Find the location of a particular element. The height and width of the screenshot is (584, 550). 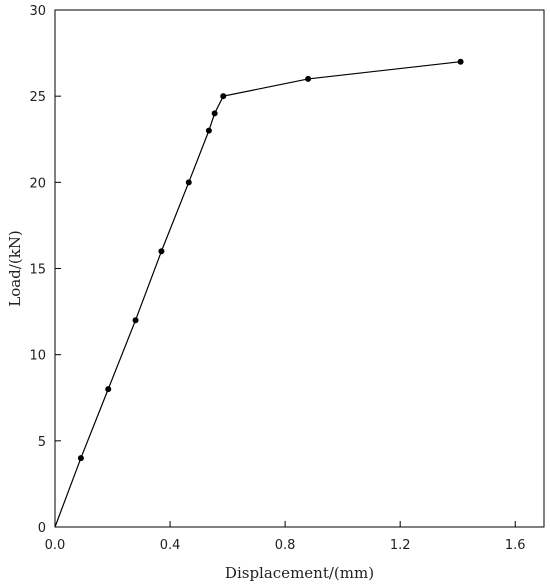

x-axis-title: Displacement/(mm) is located at coordinates (299, 573).